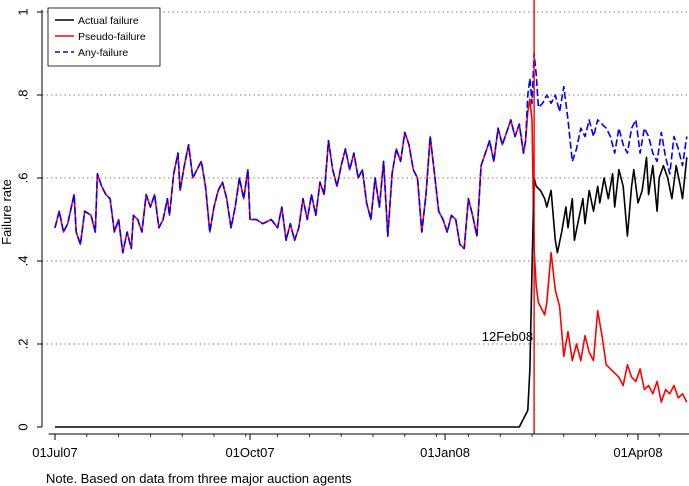  What do you see at coordinates (55, 452) in the screenshot?
I see `x-tick-label: 01Jul07` at bounding box center [55, 452].